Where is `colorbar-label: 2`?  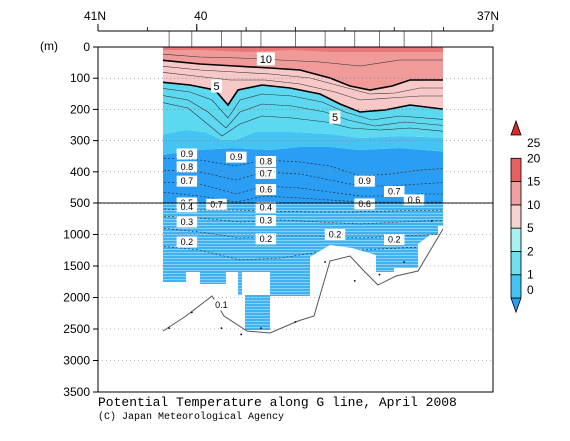 colorbar-label: 2 is located at coordinates (530, 251).